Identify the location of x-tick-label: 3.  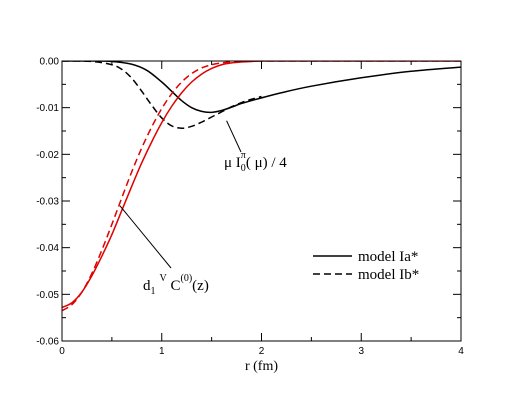
(361, 351).